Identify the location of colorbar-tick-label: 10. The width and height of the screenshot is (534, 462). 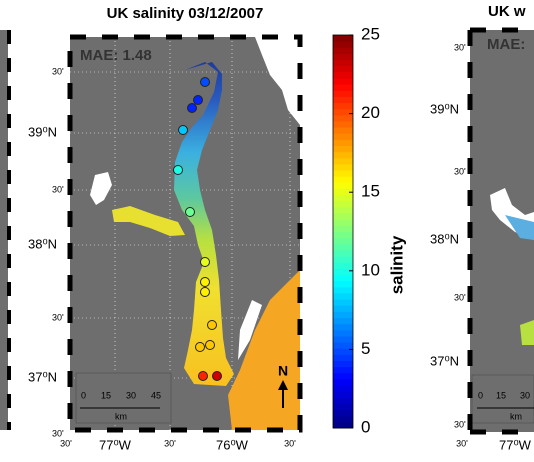
(370, 269).